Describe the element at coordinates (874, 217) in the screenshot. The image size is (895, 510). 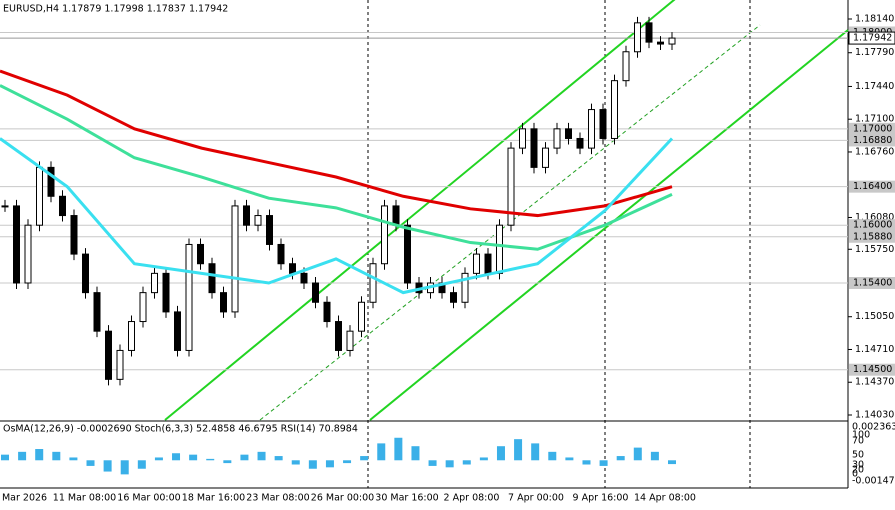
I see `price-tick-label: 1.16080` at that location.